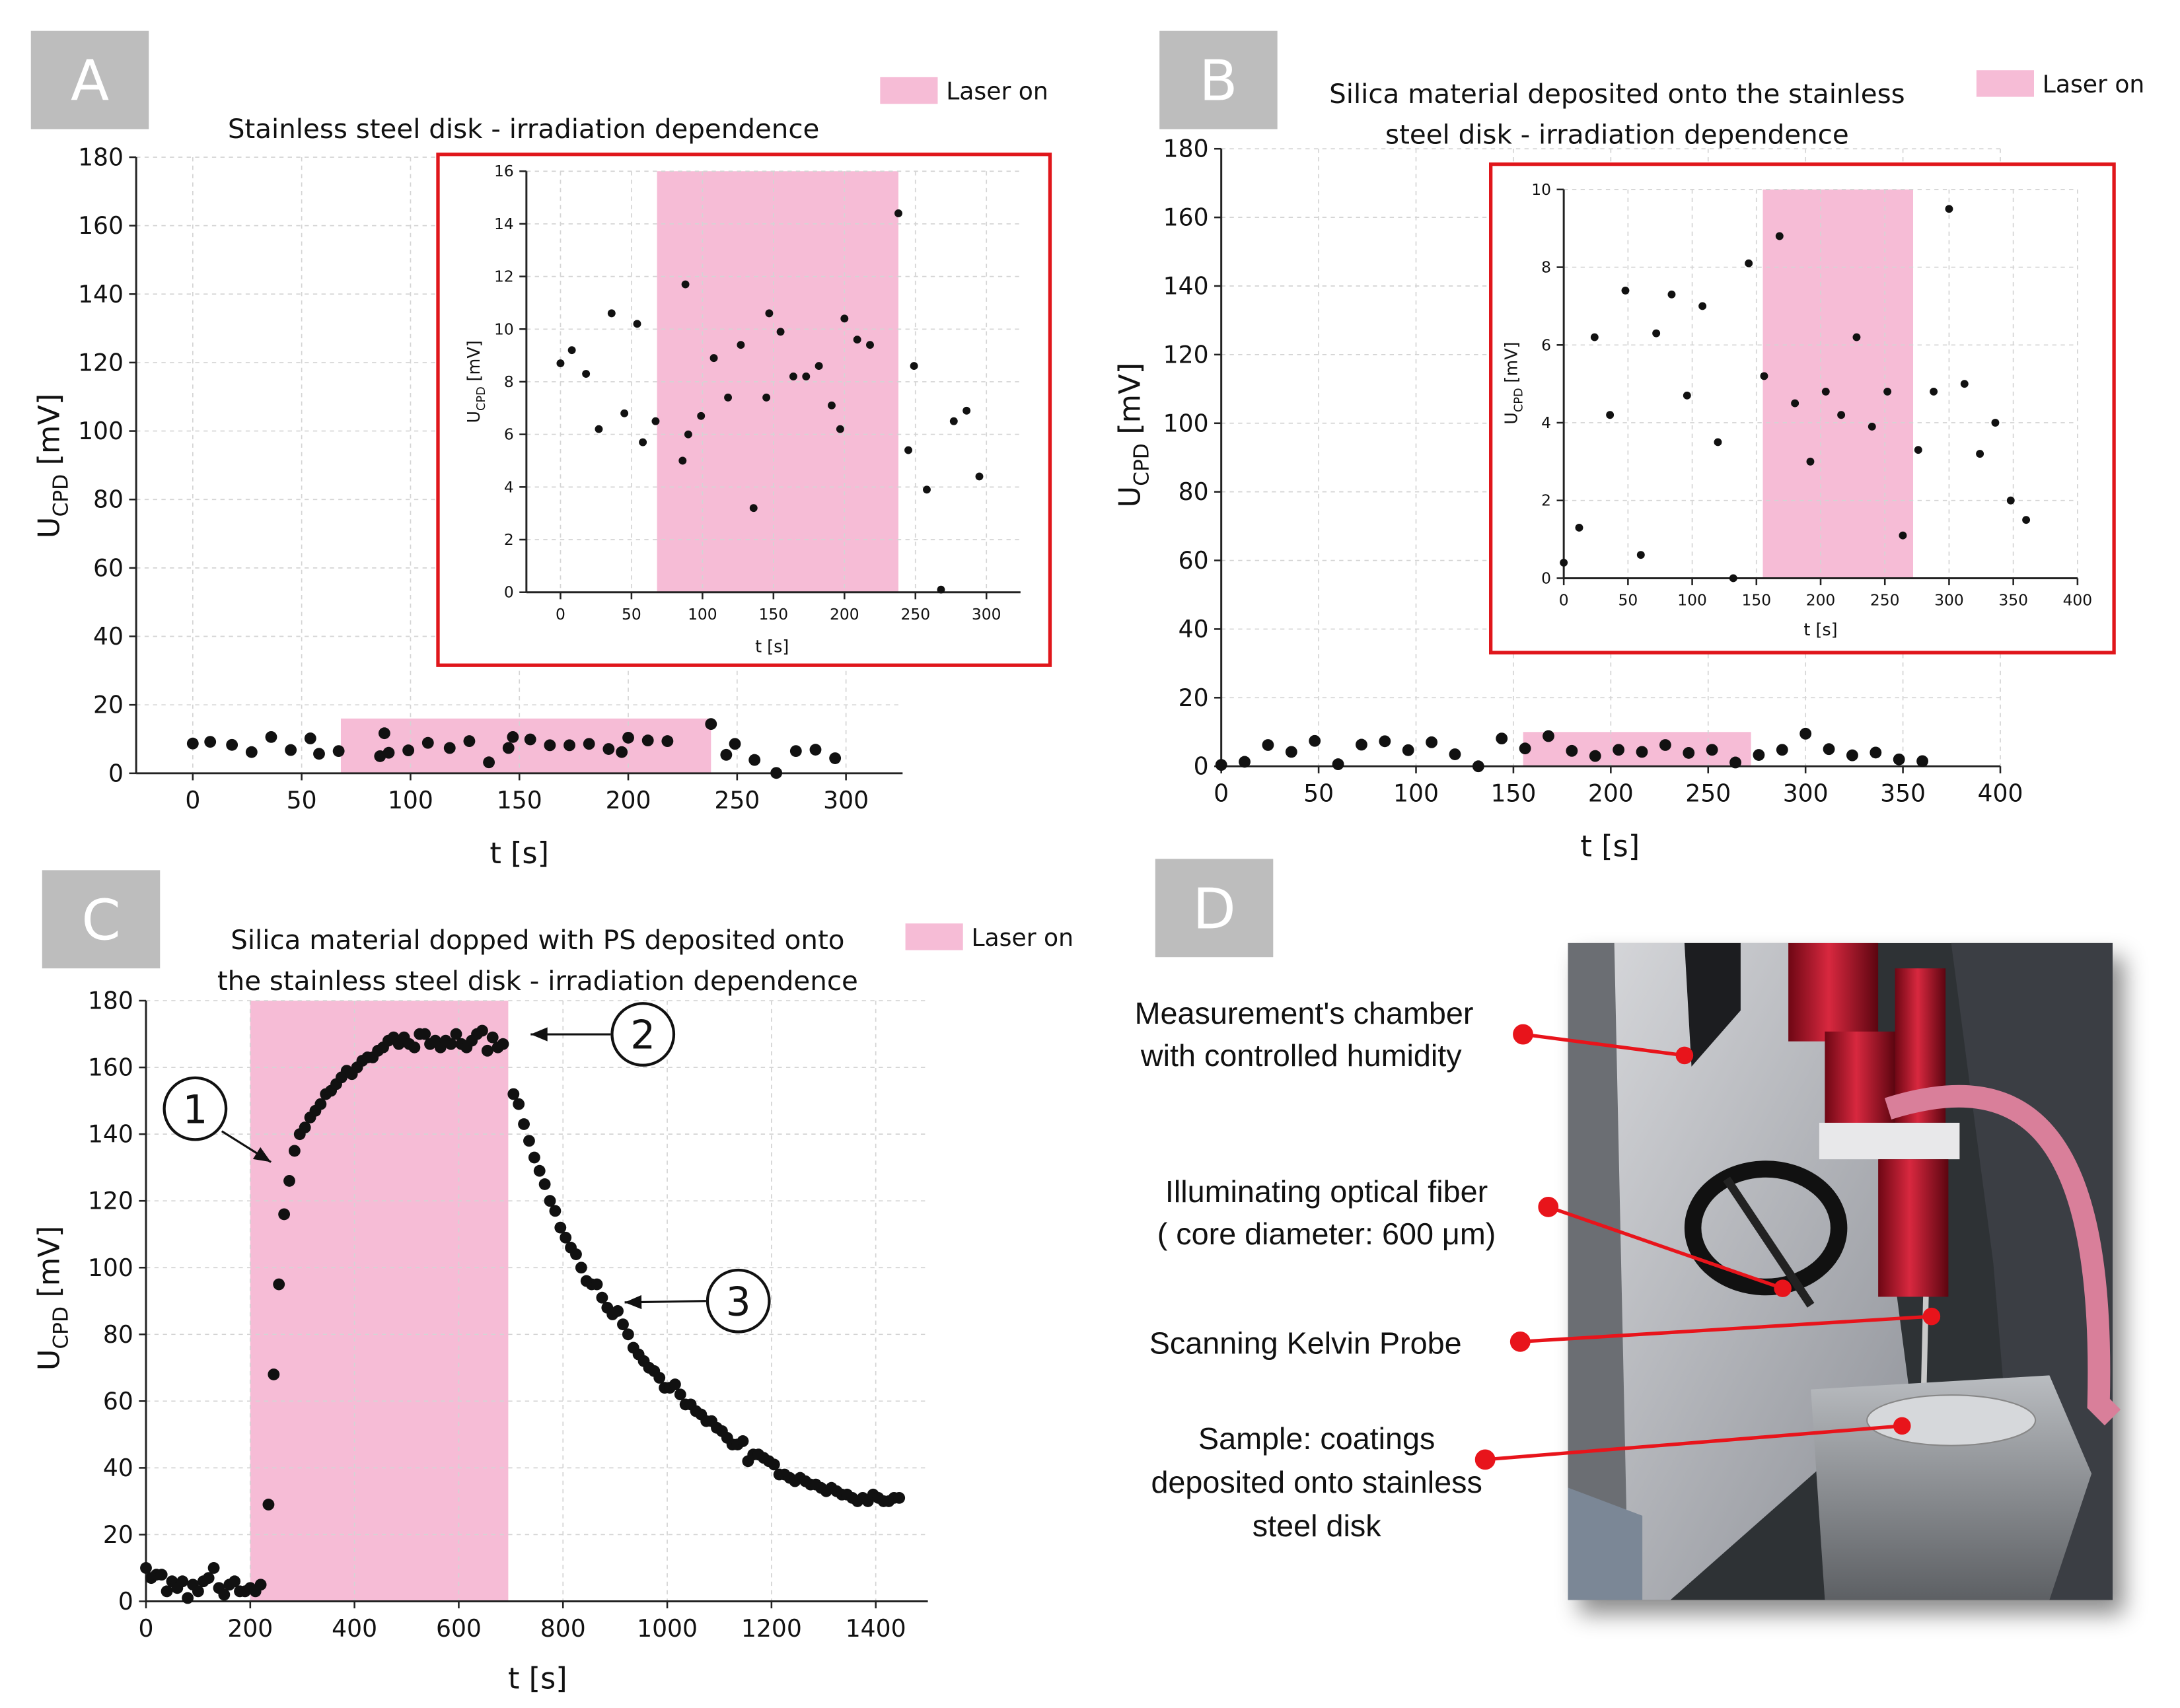 Image resolution: width=2180 pixels, height=1708 pixels. Describe the element at coordinates (1949, 600) in the screenshot. I see `x-tick-label: 300` at that location.